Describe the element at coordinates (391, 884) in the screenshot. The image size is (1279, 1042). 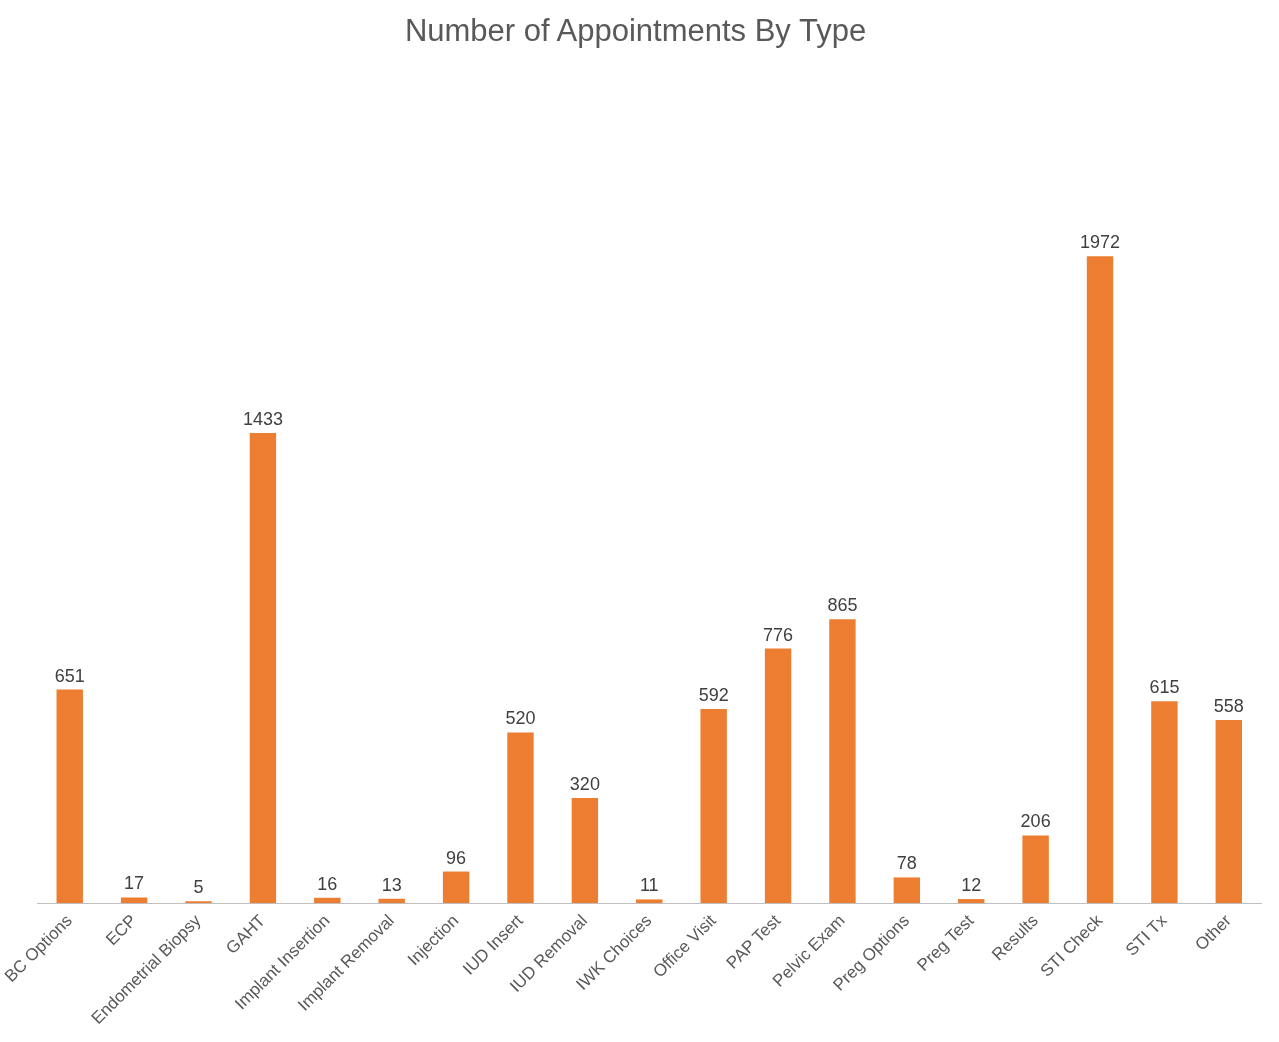
I see `data-label: 13` at that location.